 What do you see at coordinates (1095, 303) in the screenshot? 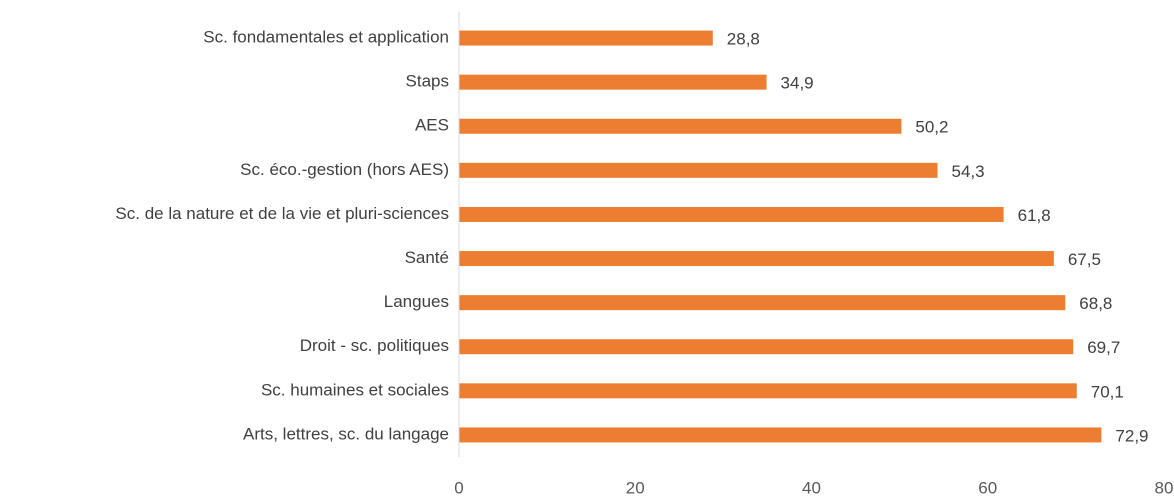
I see `value-label: 68,8` at bounding box center [1095, 303].